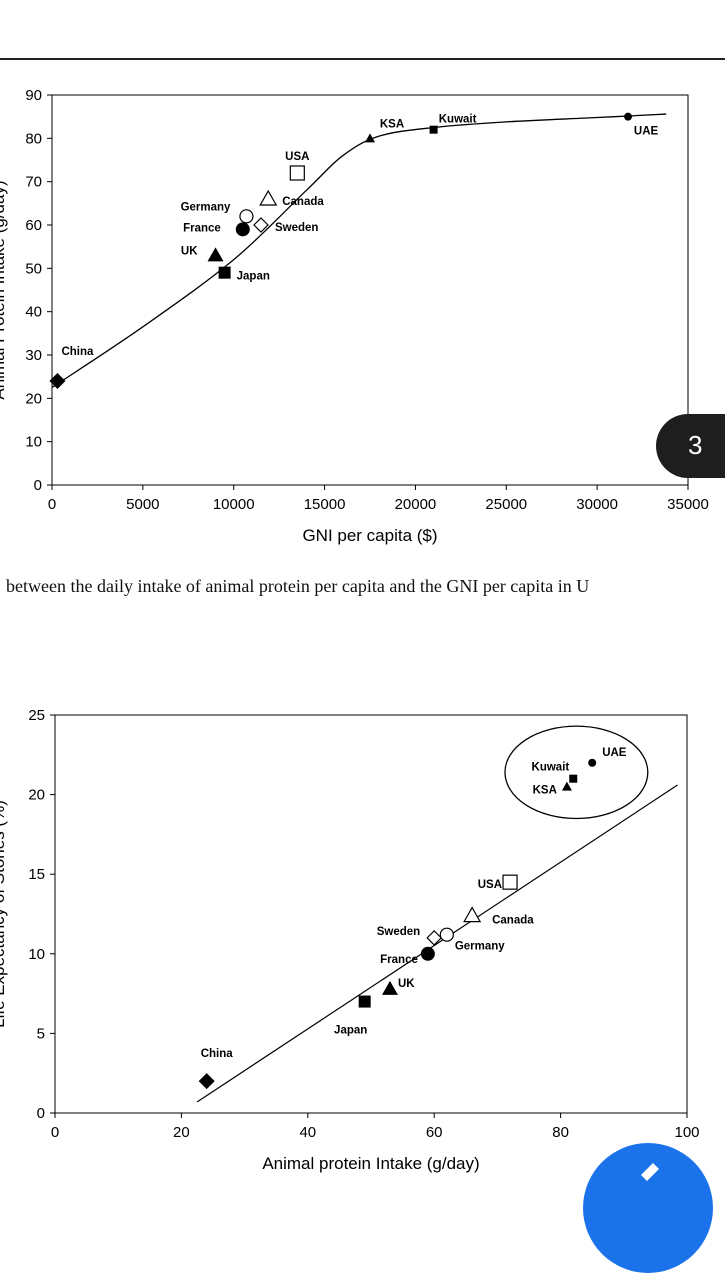  I want to click on page-number-badge: 3, so click(690, 446).